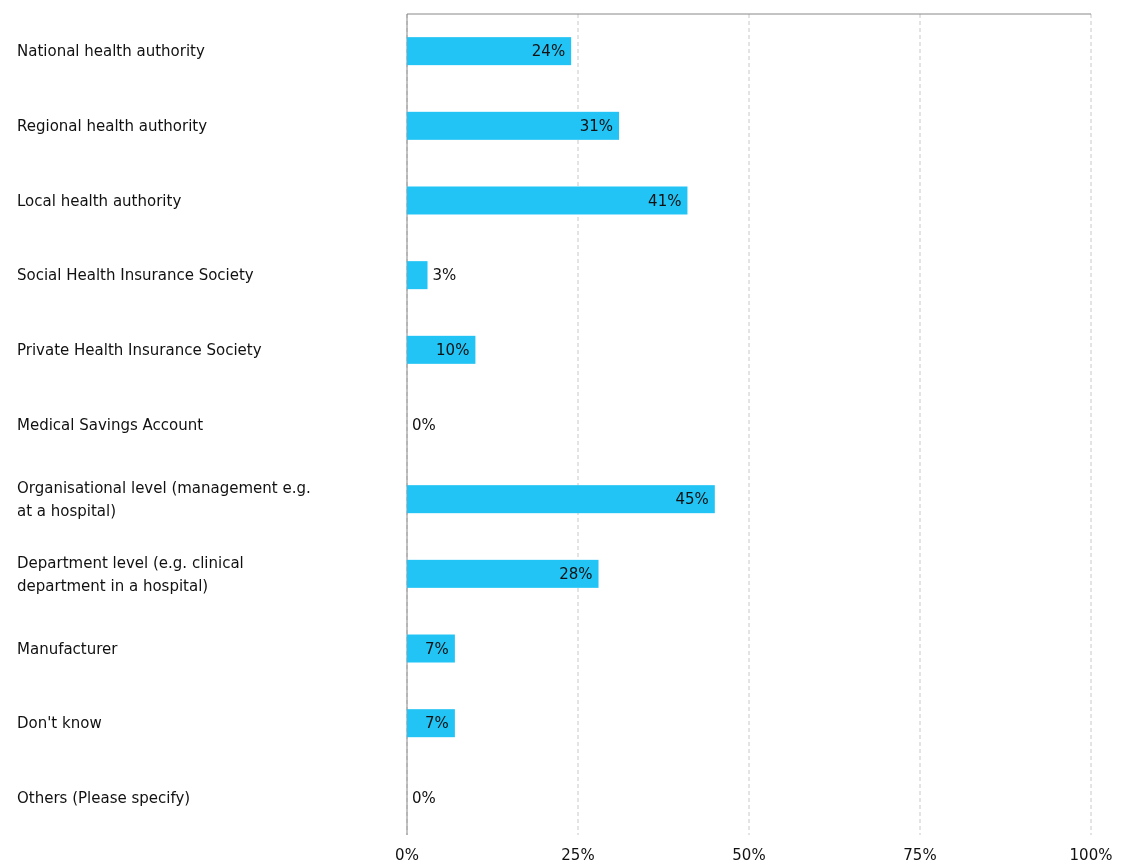 The width and height of the screenshot is (1129, 866). I want to click on data-label: 28%, so click(576, 574).